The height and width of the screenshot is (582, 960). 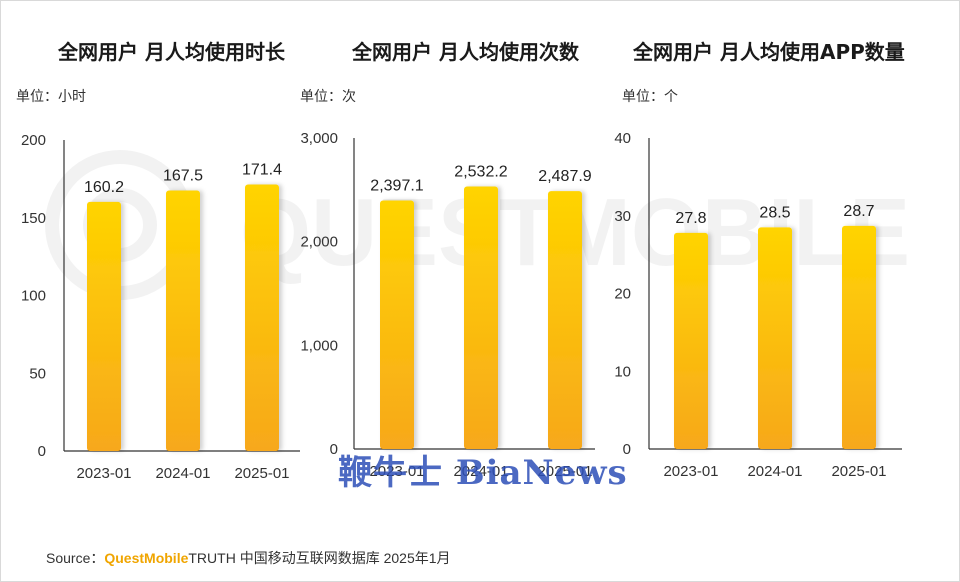 What do you see at coordinates (690, 218) in the screenshot?
I see `data-label: 27.8` at bounding box center [690, 218].